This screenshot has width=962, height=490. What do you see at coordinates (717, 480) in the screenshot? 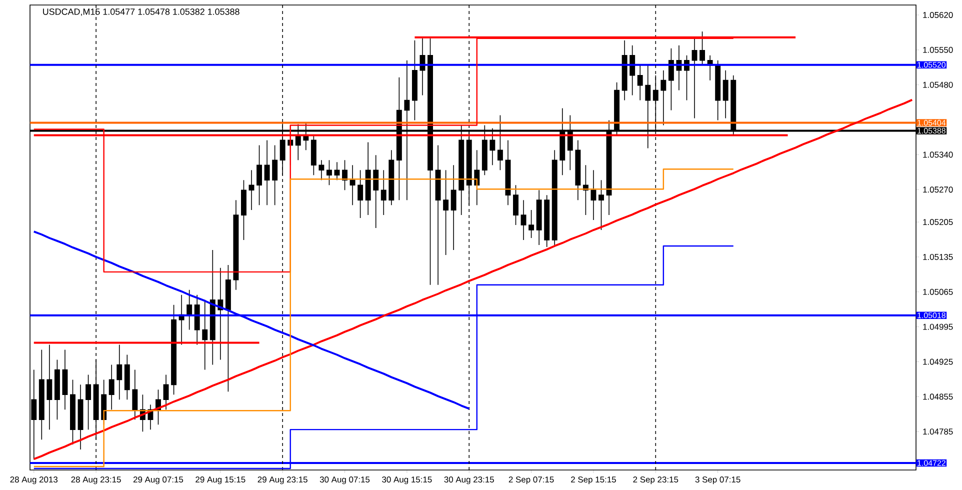
I see `x-tick-label: 3 Sep 07:15` at bounding box center [717, 480].